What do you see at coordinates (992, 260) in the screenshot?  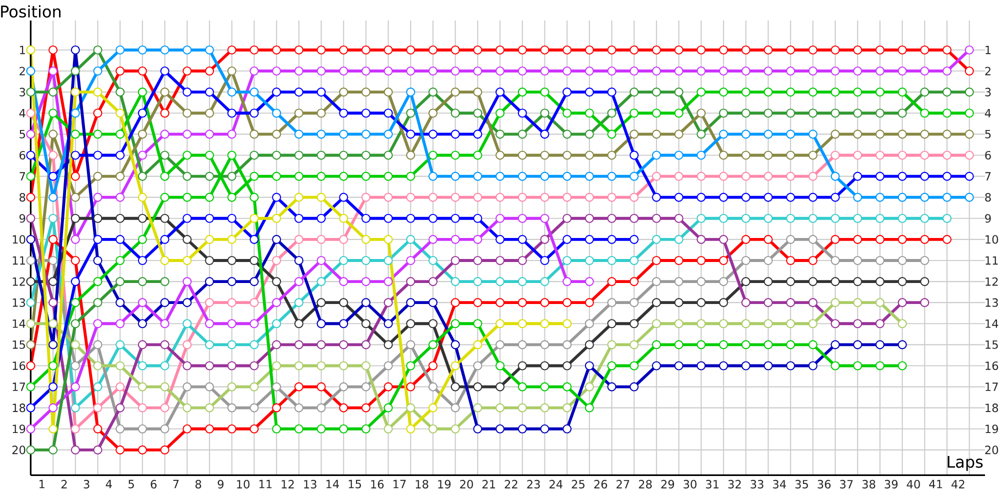 I see `y2-tick-label: 11` at bounding box center [992, 260].